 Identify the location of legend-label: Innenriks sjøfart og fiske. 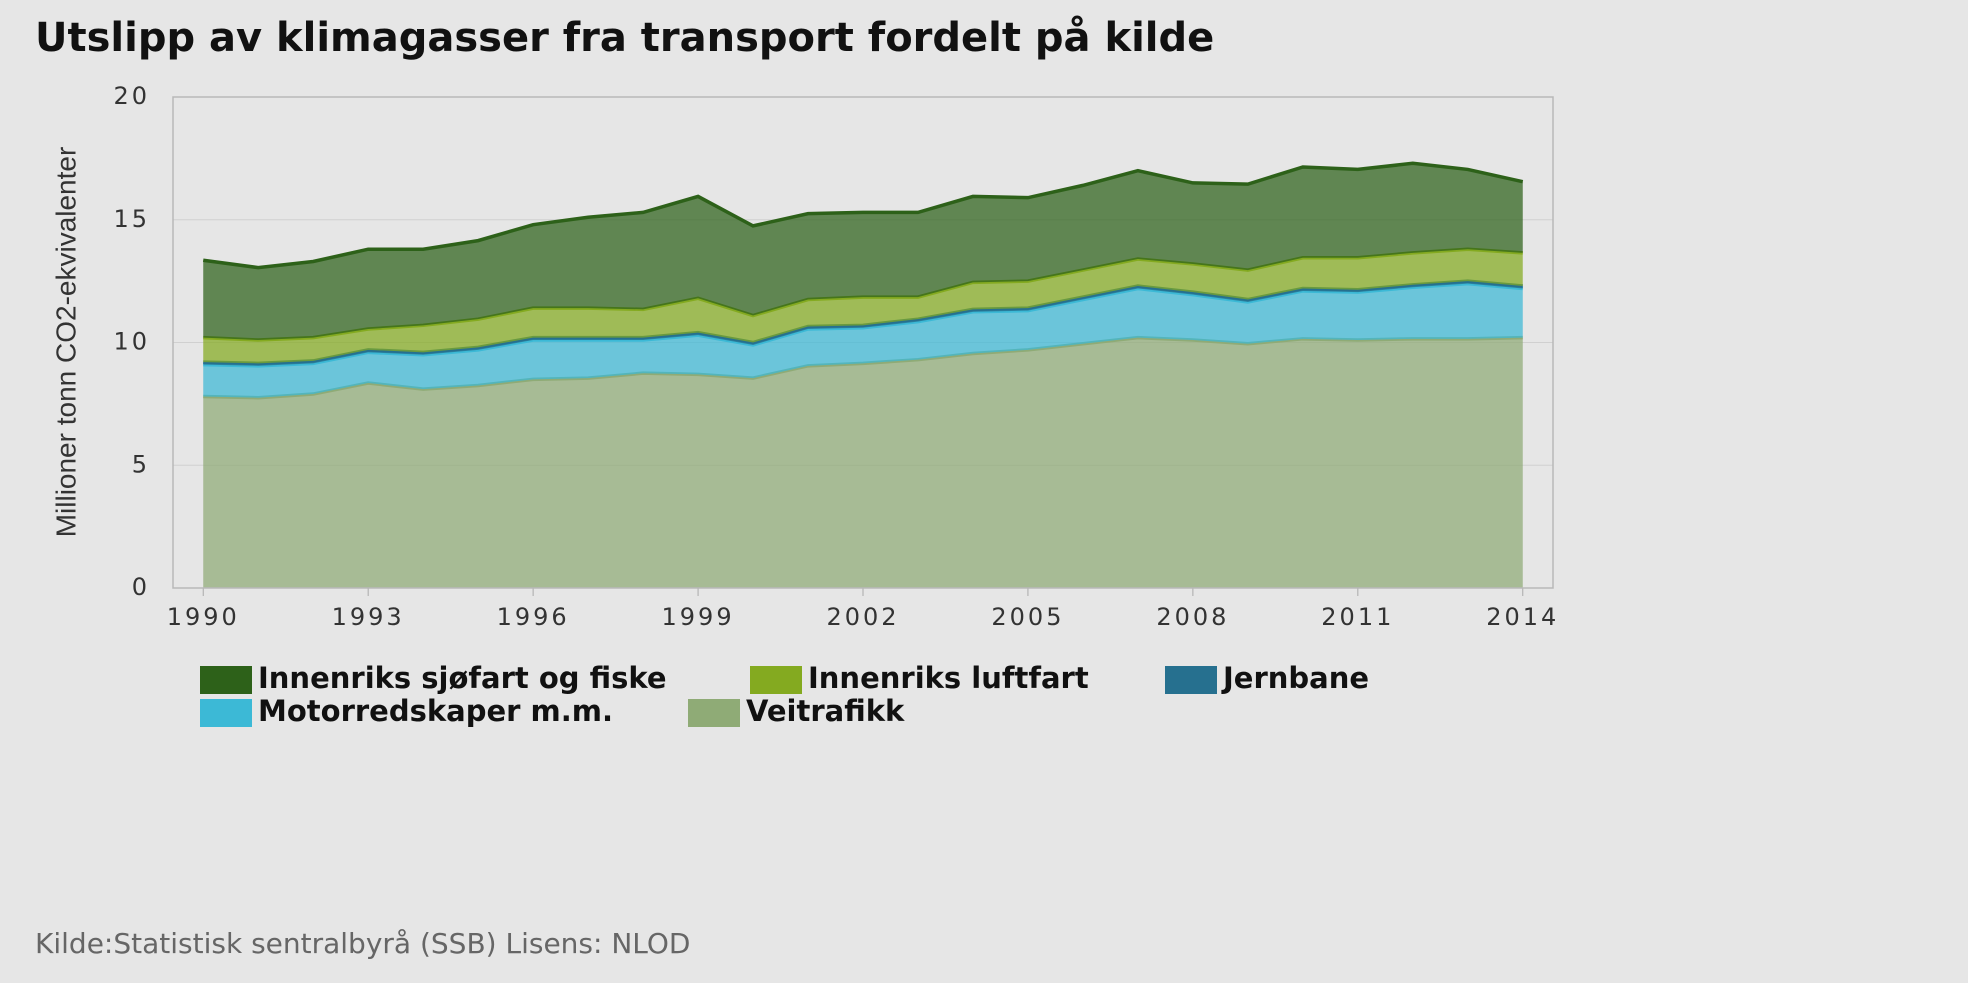
(462, 678).